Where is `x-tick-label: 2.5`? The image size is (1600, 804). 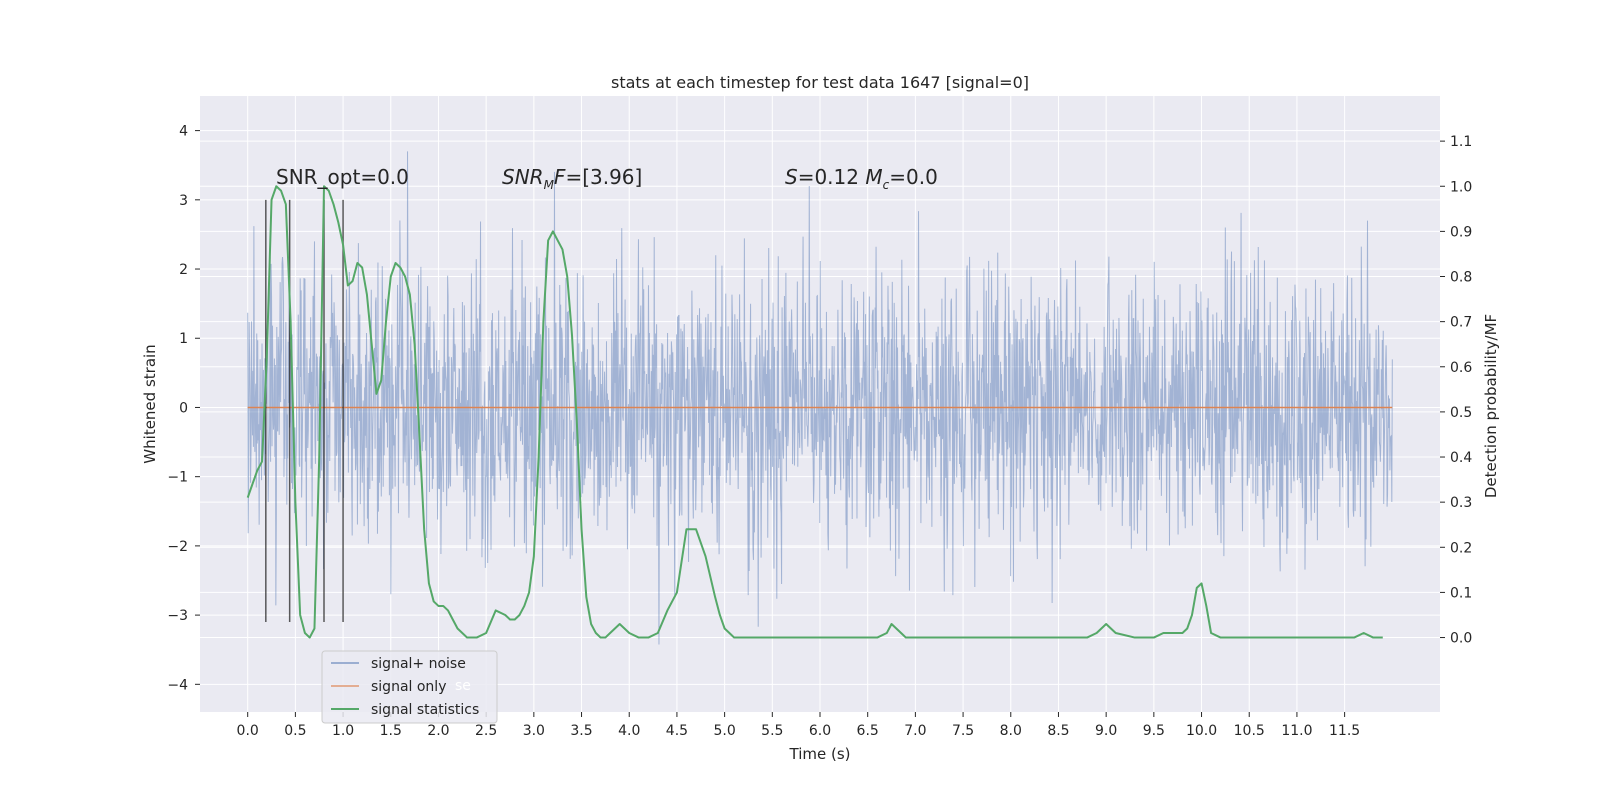 x-tick-label: 2.5 is located at coordinates (486, 731).